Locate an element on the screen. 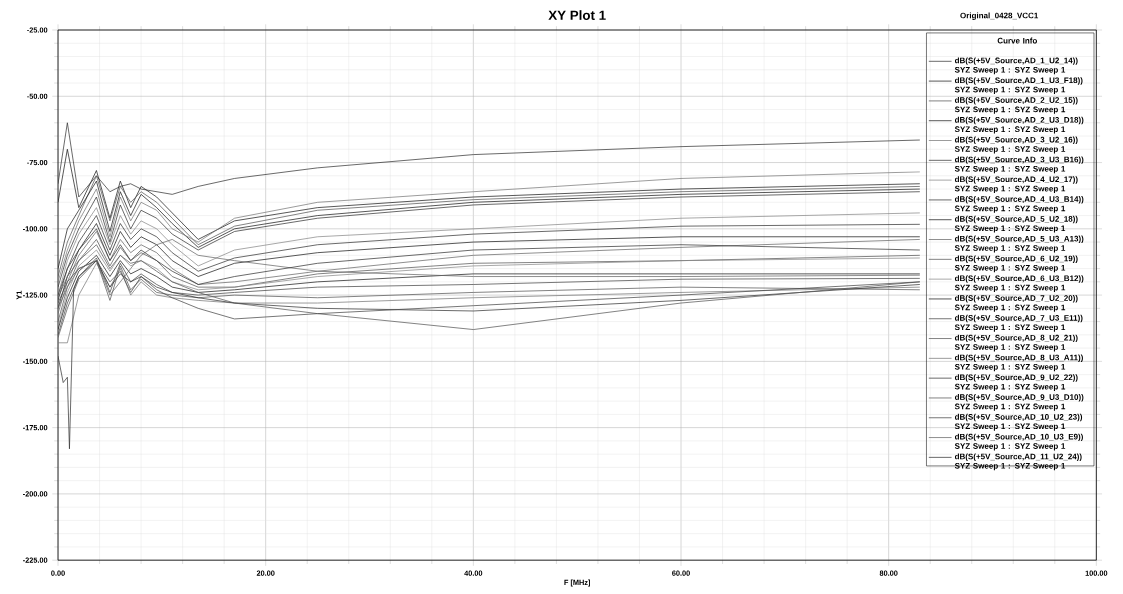  chart-title: XY Plot 1 is located at coordinates (577, 15).